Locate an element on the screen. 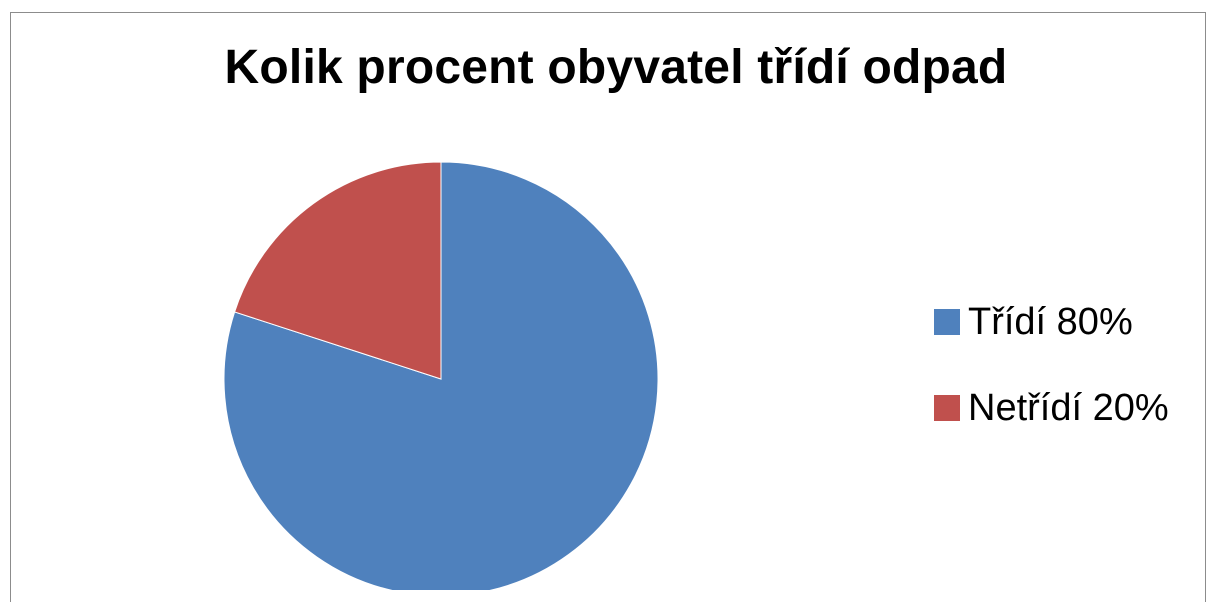  chart-title: Kolik procent obyvatel třídí odpad is located at coordinates (616, 67).